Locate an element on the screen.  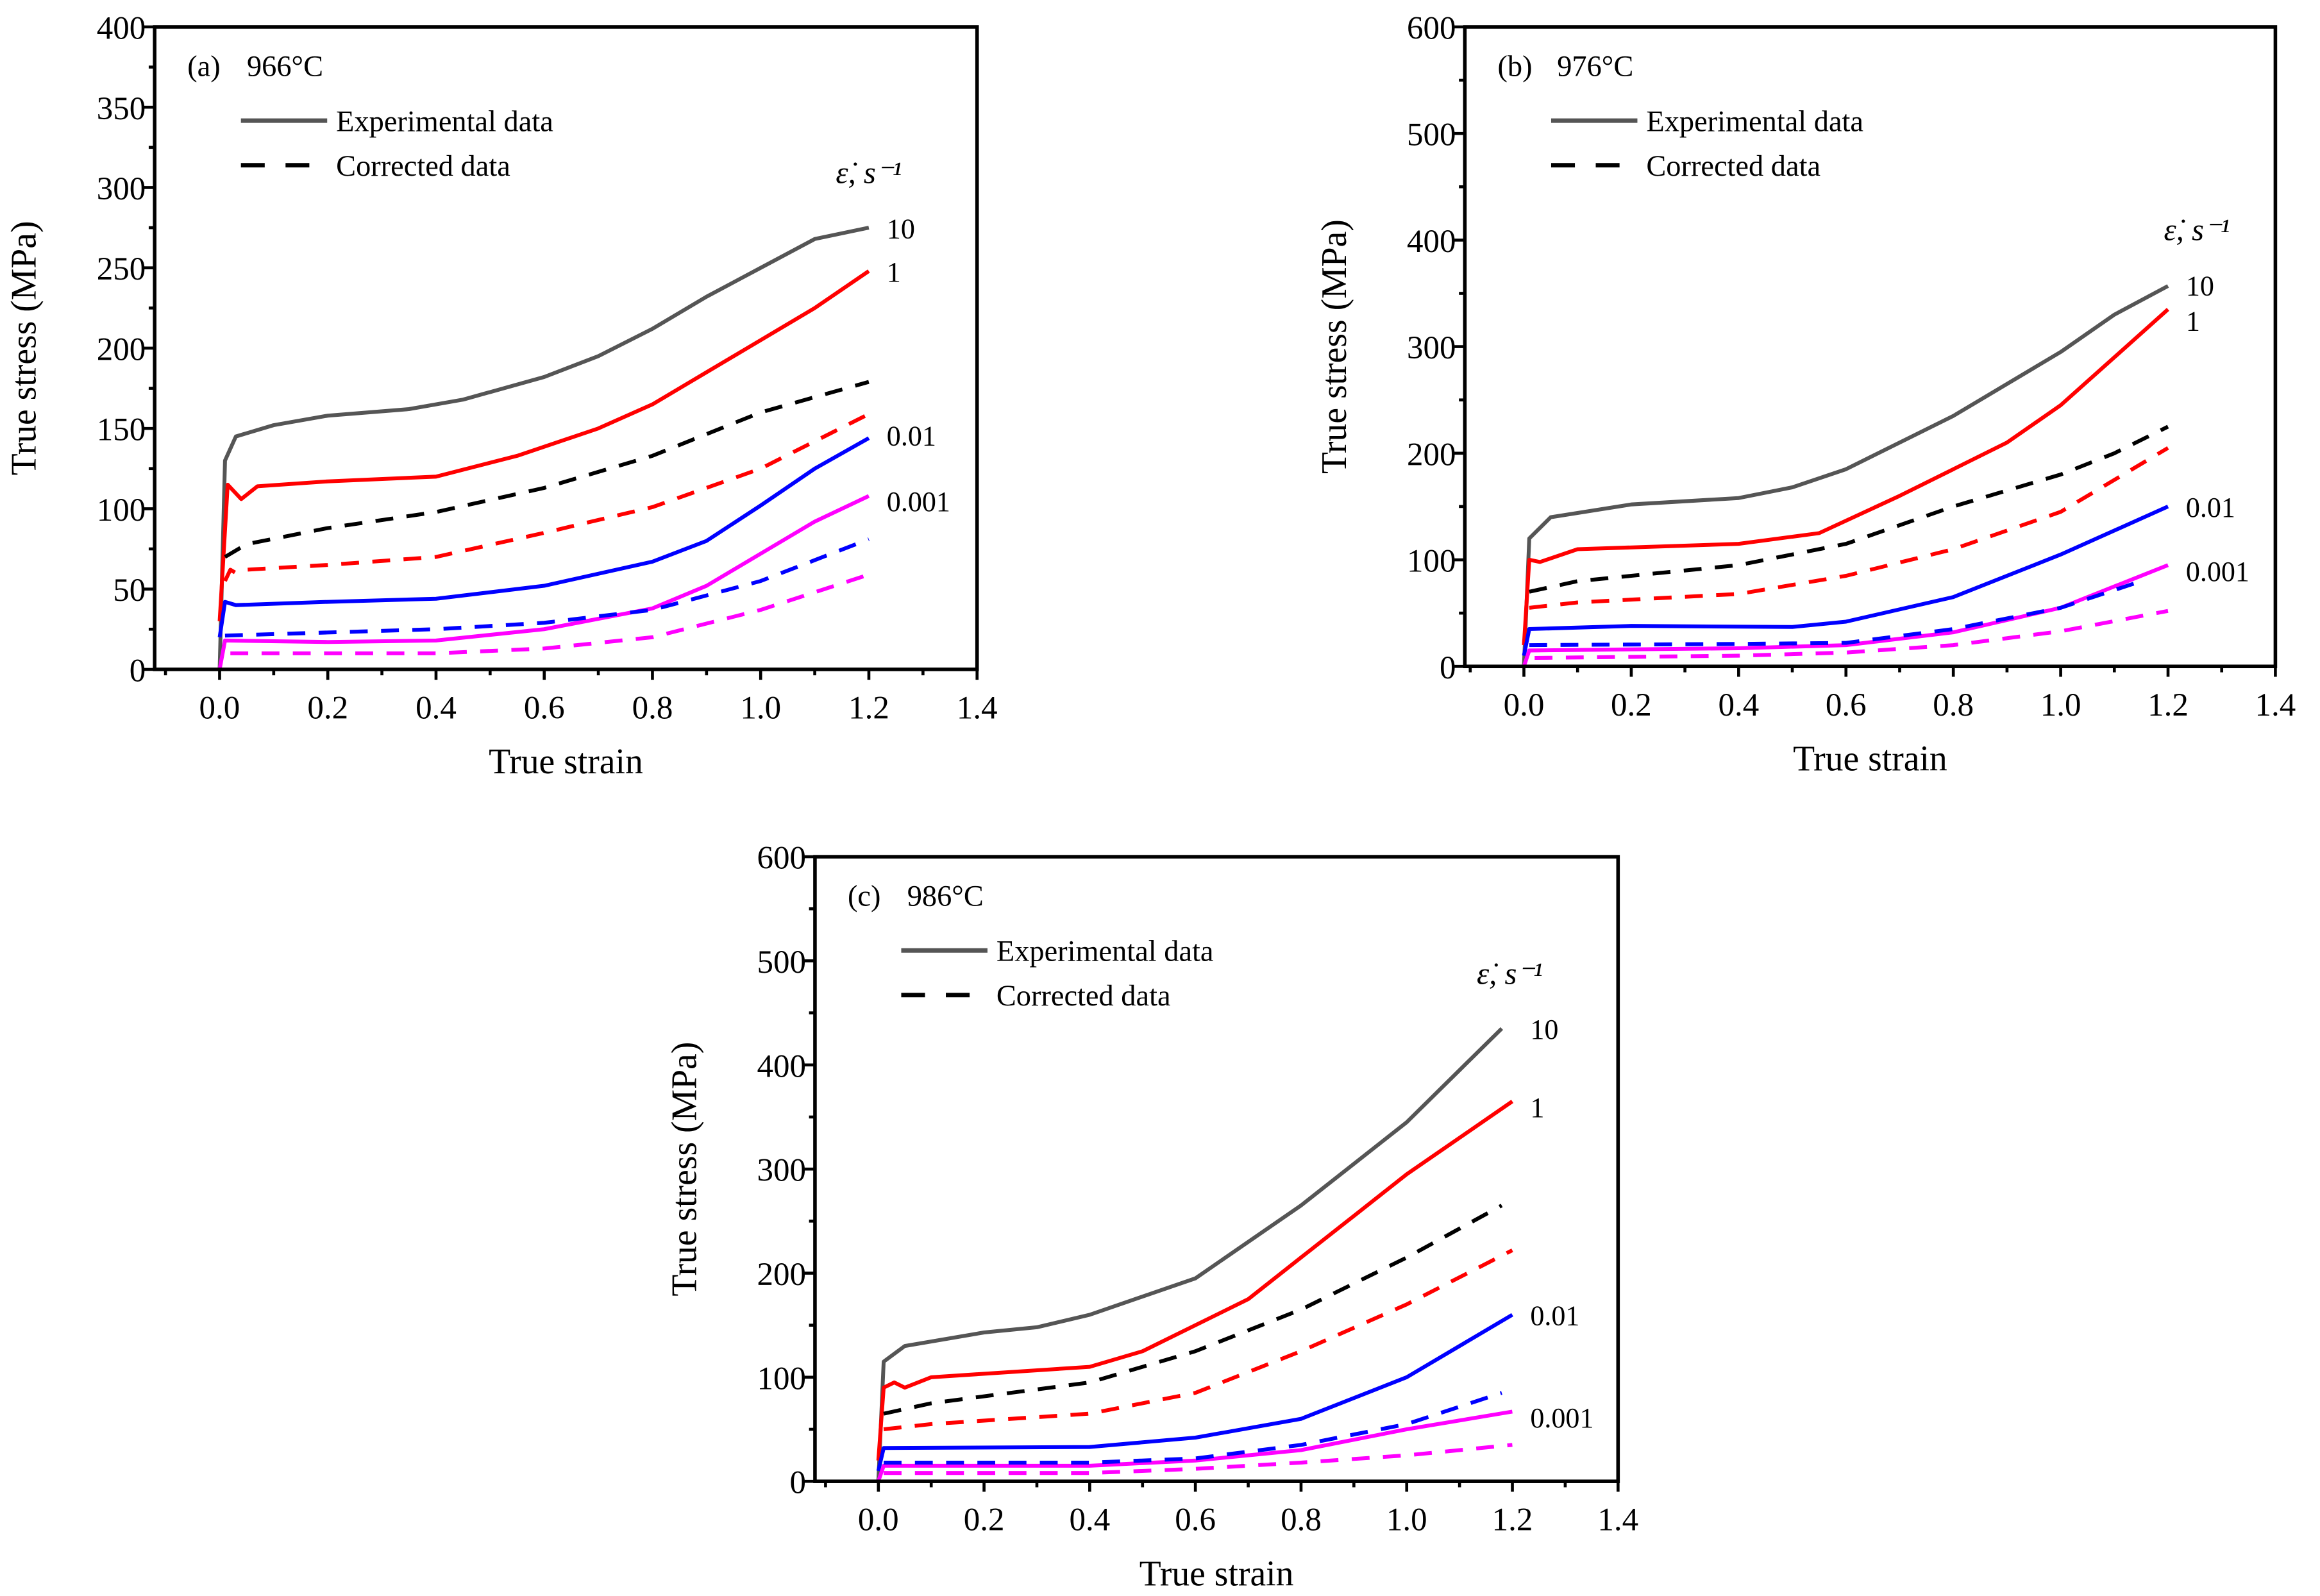
panel-temperature: 986°C is located at coordinates (945, 896).